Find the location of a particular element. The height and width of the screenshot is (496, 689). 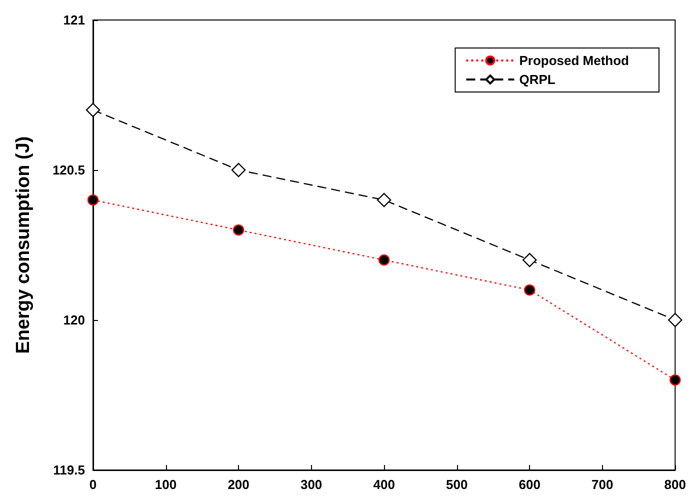

y-tick-label: 119.5 is located at coordinates (69, 470).